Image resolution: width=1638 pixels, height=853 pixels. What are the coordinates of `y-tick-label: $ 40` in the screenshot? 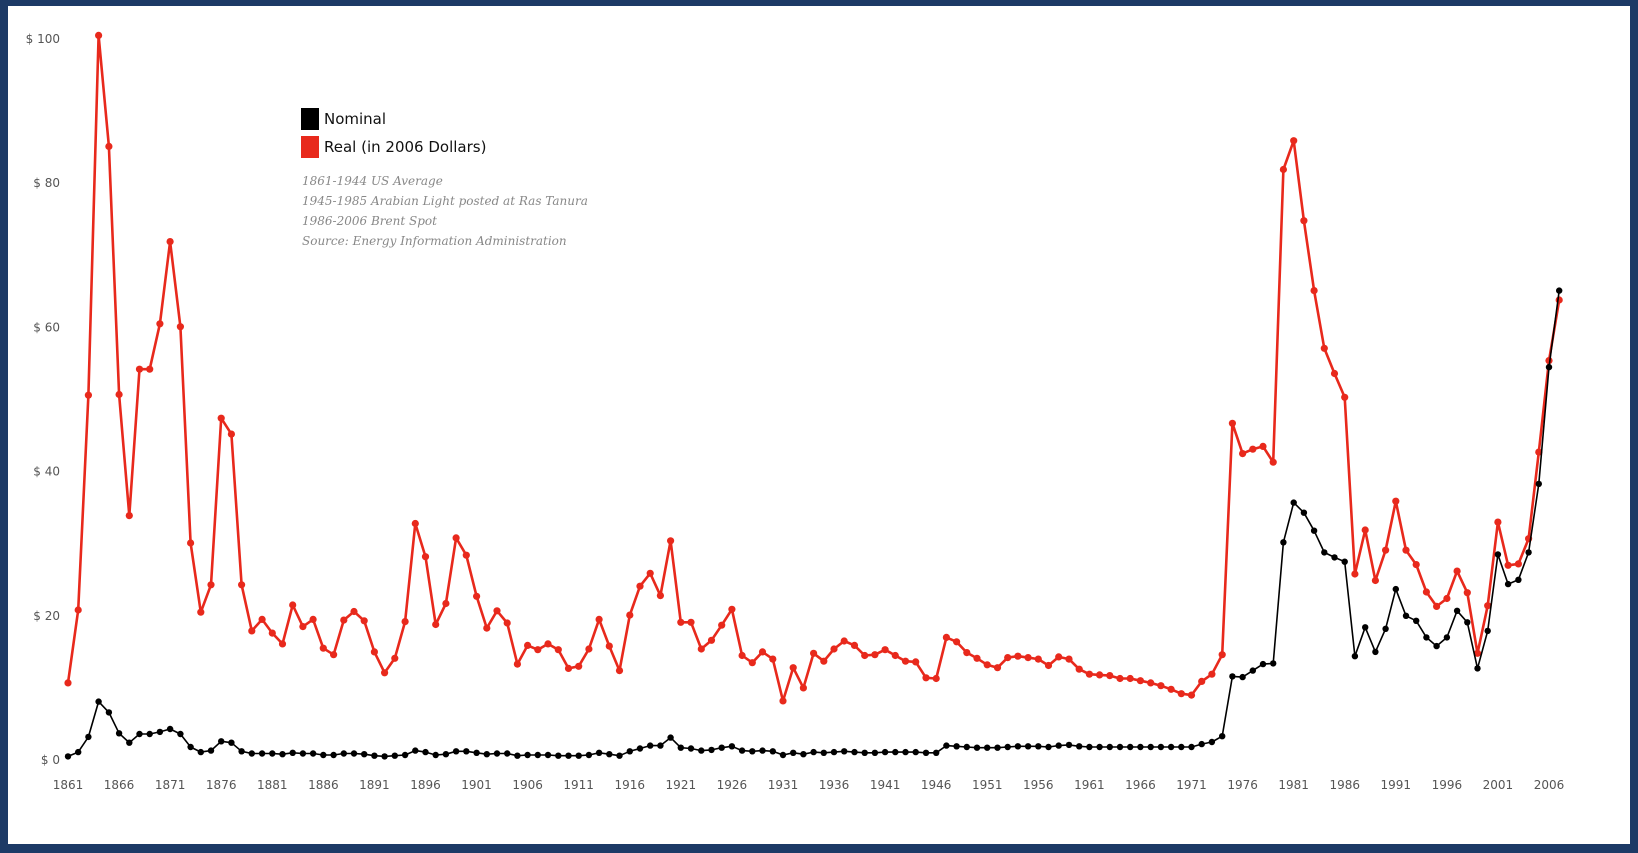 It's located at (46, 472).